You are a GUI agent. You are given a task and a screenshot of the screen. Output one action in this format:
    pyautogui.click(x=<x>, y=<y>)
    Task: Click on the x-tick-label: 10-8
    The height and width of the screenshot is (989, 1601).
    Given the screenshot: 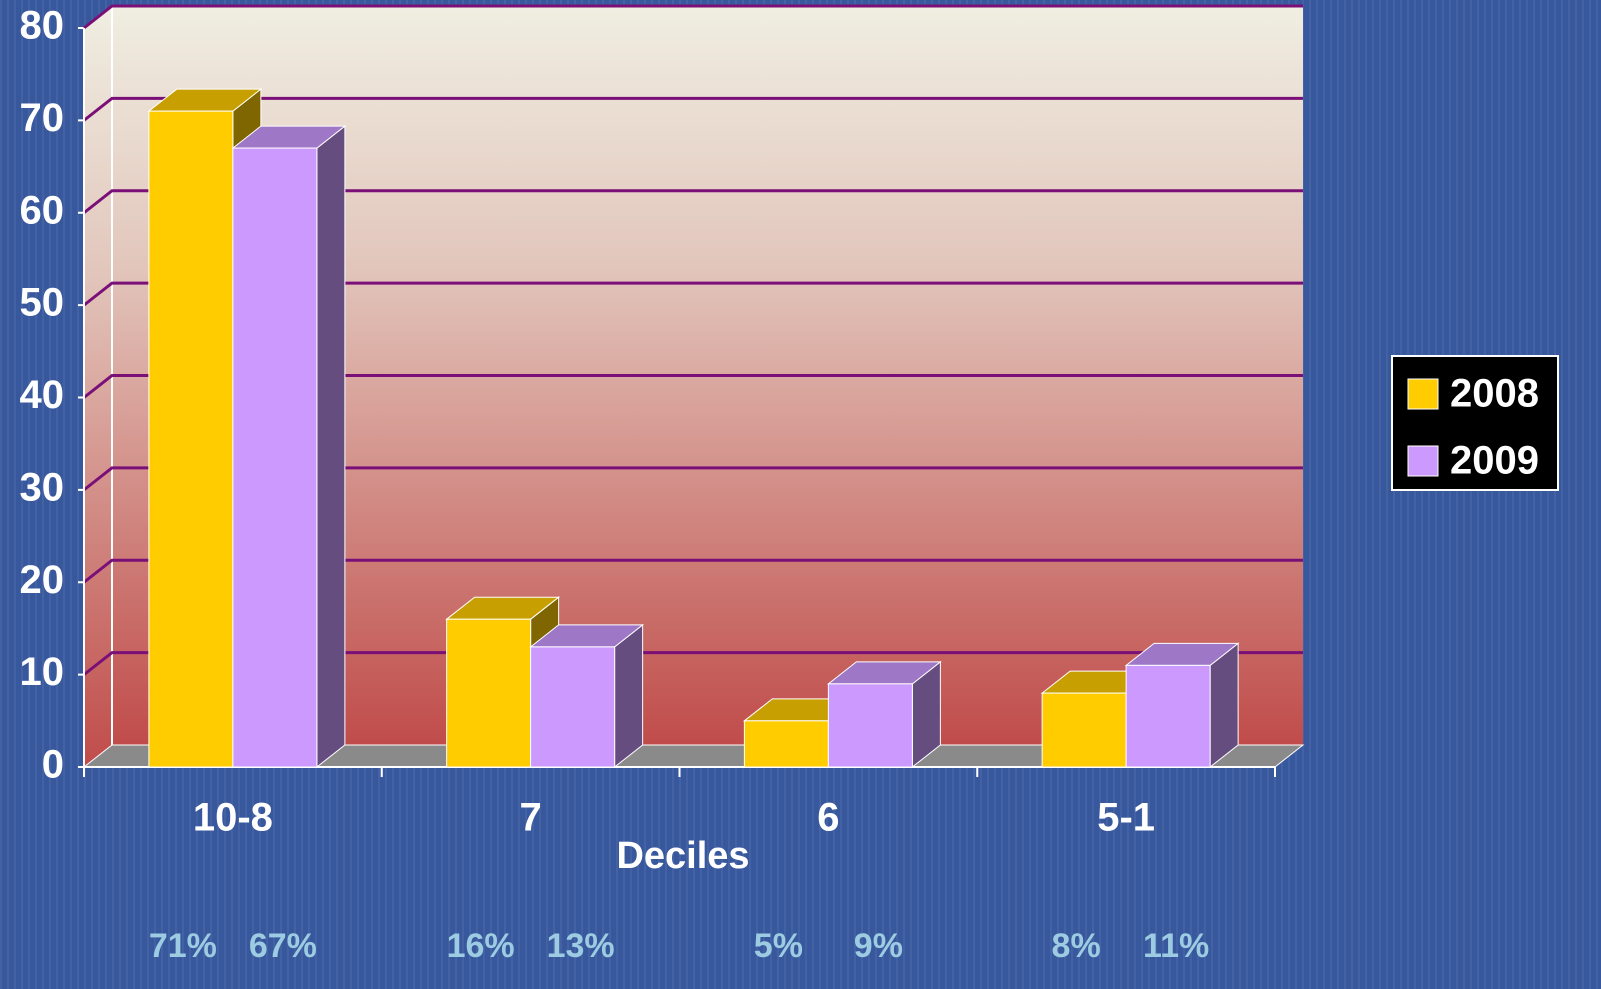 What is the action you would take?
    pyautogui.click(x=233, y=818)
    